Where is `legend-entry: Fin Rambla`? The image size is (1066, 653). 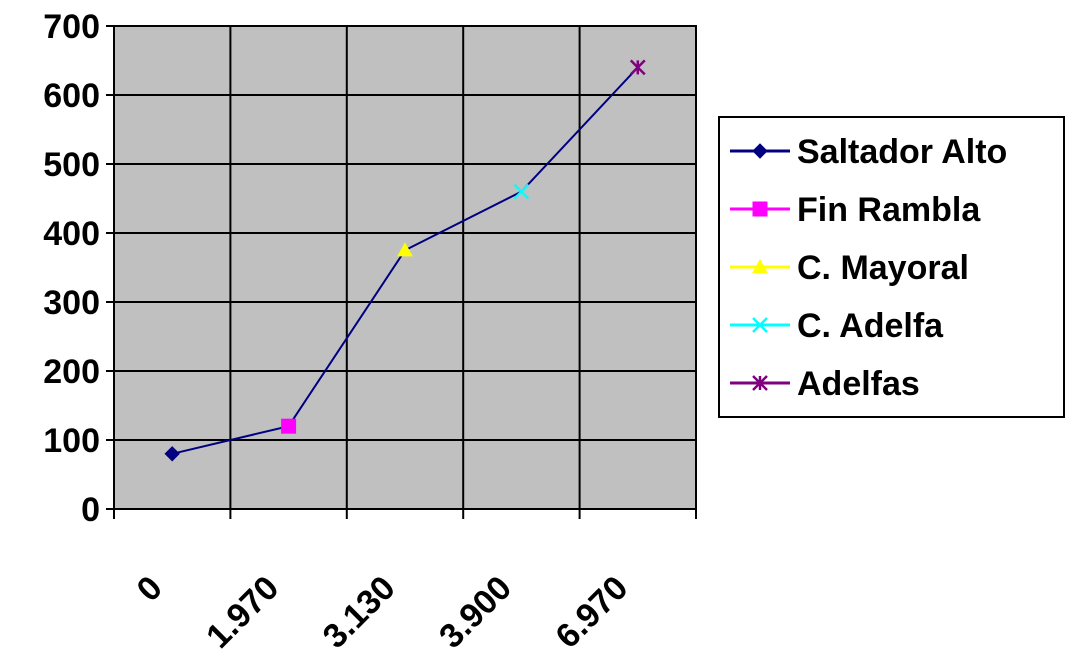 legend-entry: Fin Rambla is located at coordinates (855, 210).